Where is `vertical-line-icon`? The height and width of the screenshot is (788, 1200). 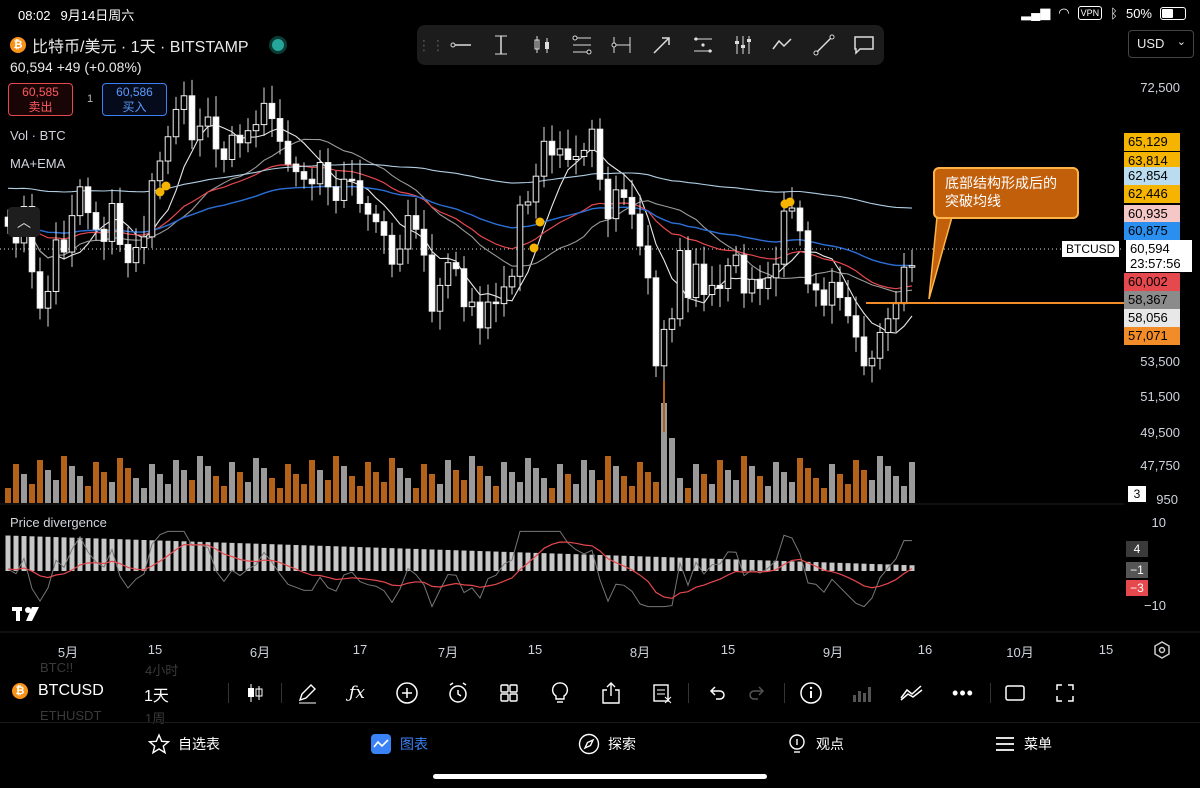 vertical-line-icon is located at coordinates (501, 45).